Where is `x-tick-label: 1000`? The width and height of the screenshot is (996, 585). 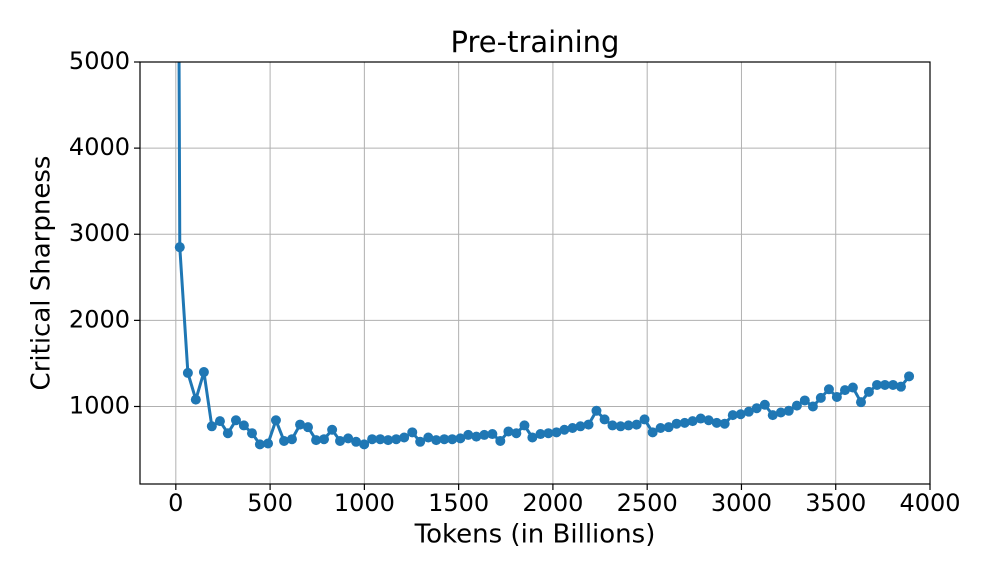 x-tick-label: 1000 is located at coordinates (364, 503).